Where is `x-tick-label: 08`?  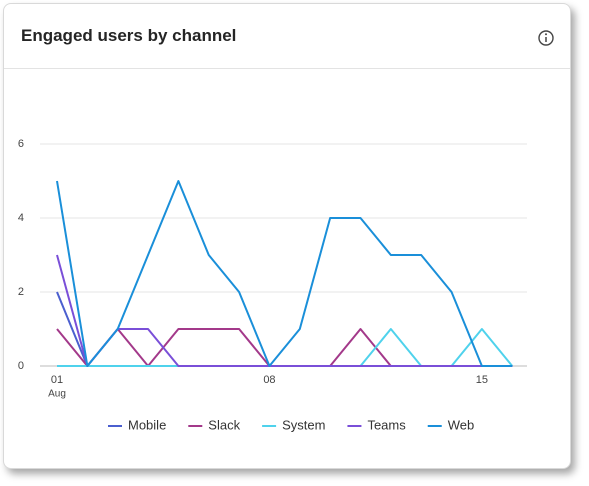
x-tick-label: 08 is located at coordinates (269, 380).